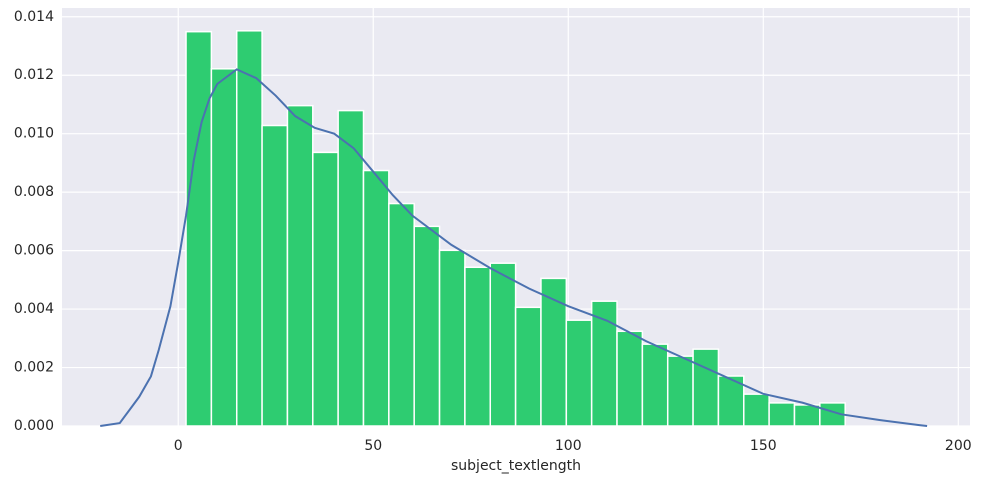 Image resolution: width=982 pixels, height=483 pixels. What do you see at coordinates (568, 446) in the screenshot?
I see `x-tick-label: 100` at bounding box center [568, 446].